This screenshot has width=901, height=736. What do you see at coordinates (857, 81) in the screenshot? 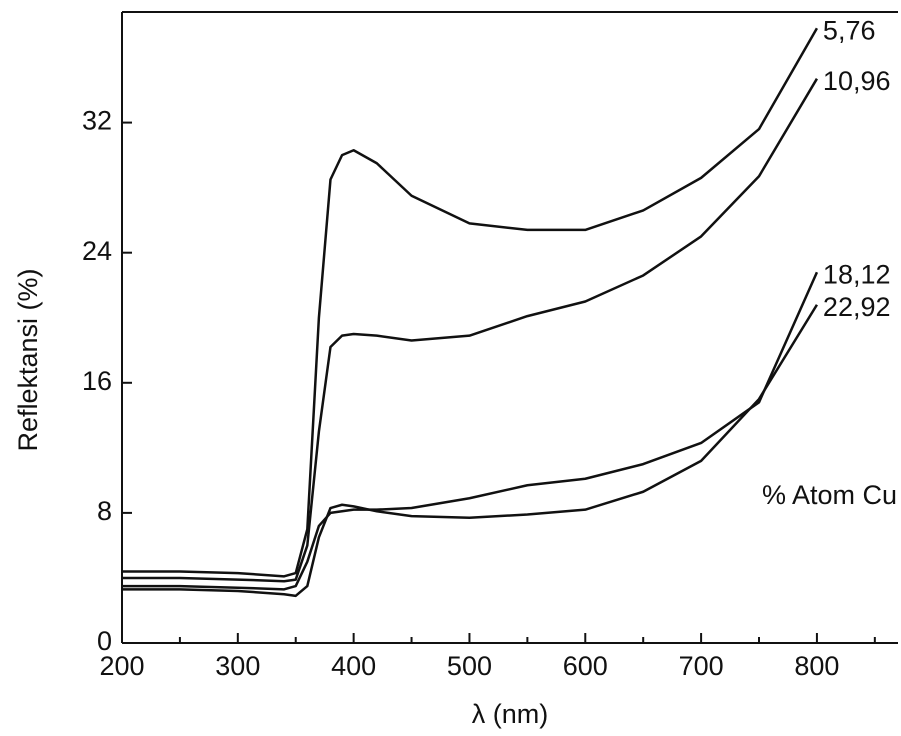
I see `series-label: 10,96` at bounding box center [857, 81].